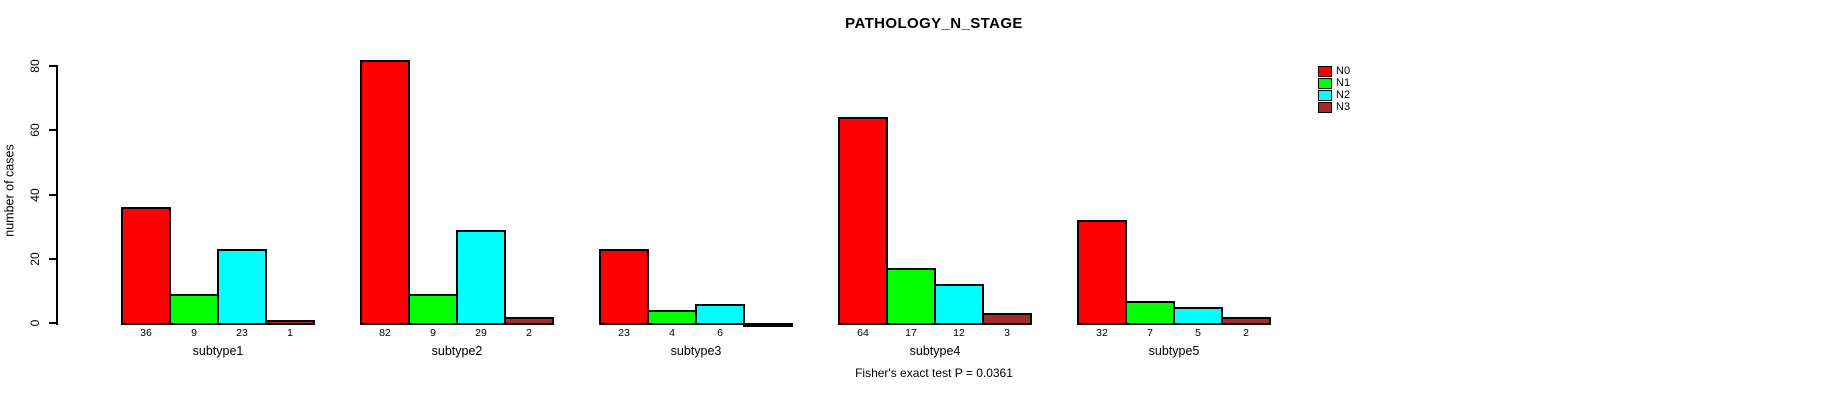 The image size is (1840, 400). Describe the element at coordinates (1343, 95) in the screenshot. I see `legend-label-N2: N2` at that location.